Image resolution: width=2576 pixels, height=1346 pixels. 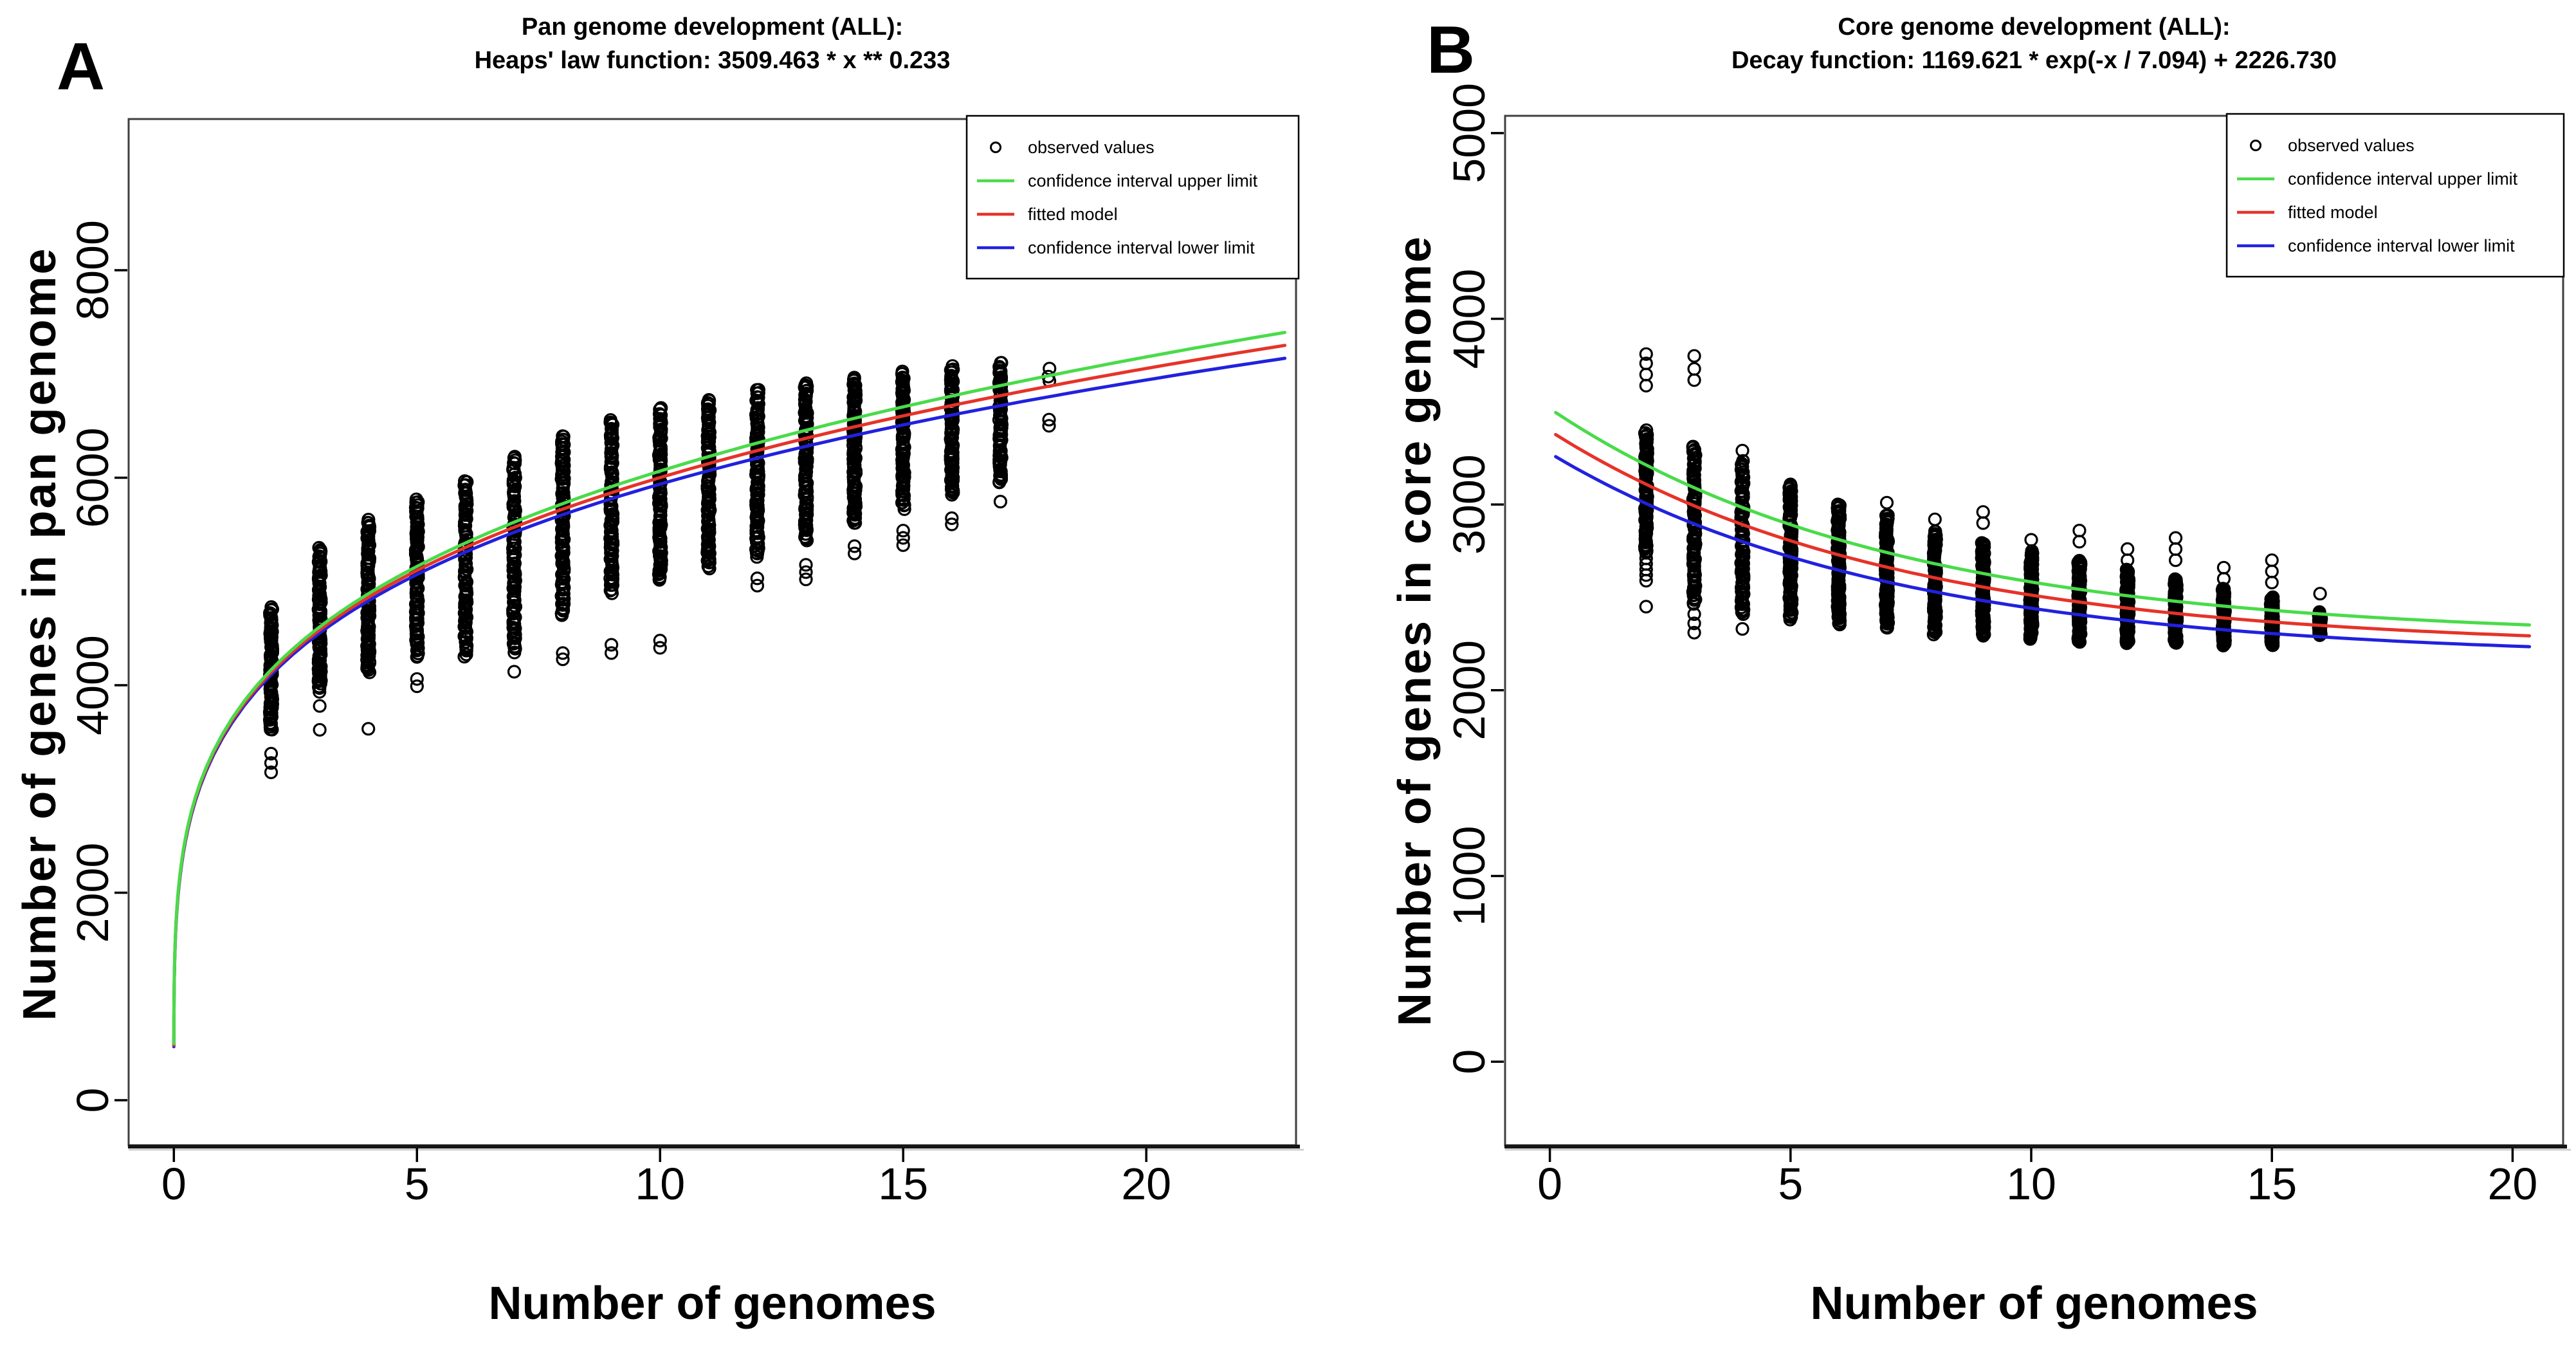 What do you see at coordinates (174, 1184) in the screenshot?
I see `x-tick-label: 0` at bounding box center [174, 1184].